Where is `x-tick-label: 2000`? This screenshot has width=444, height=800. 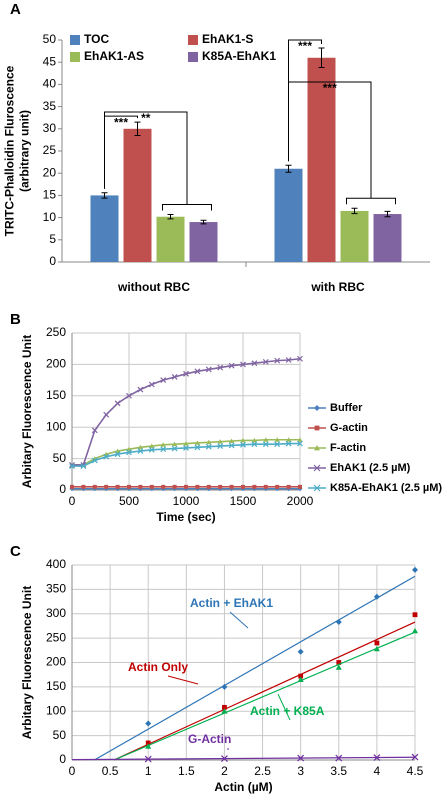 x-tick-label: 2000 is located at coordinates (300, 501).